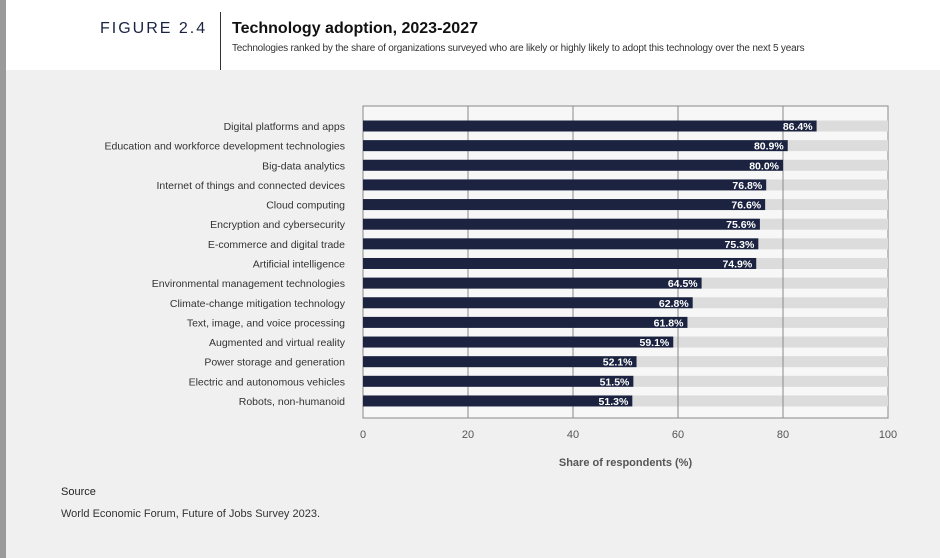  What do you see at coordinates (798, 127) in the screenshot?
I see `value-label: 86.4%` at bounding box center [798, 127].